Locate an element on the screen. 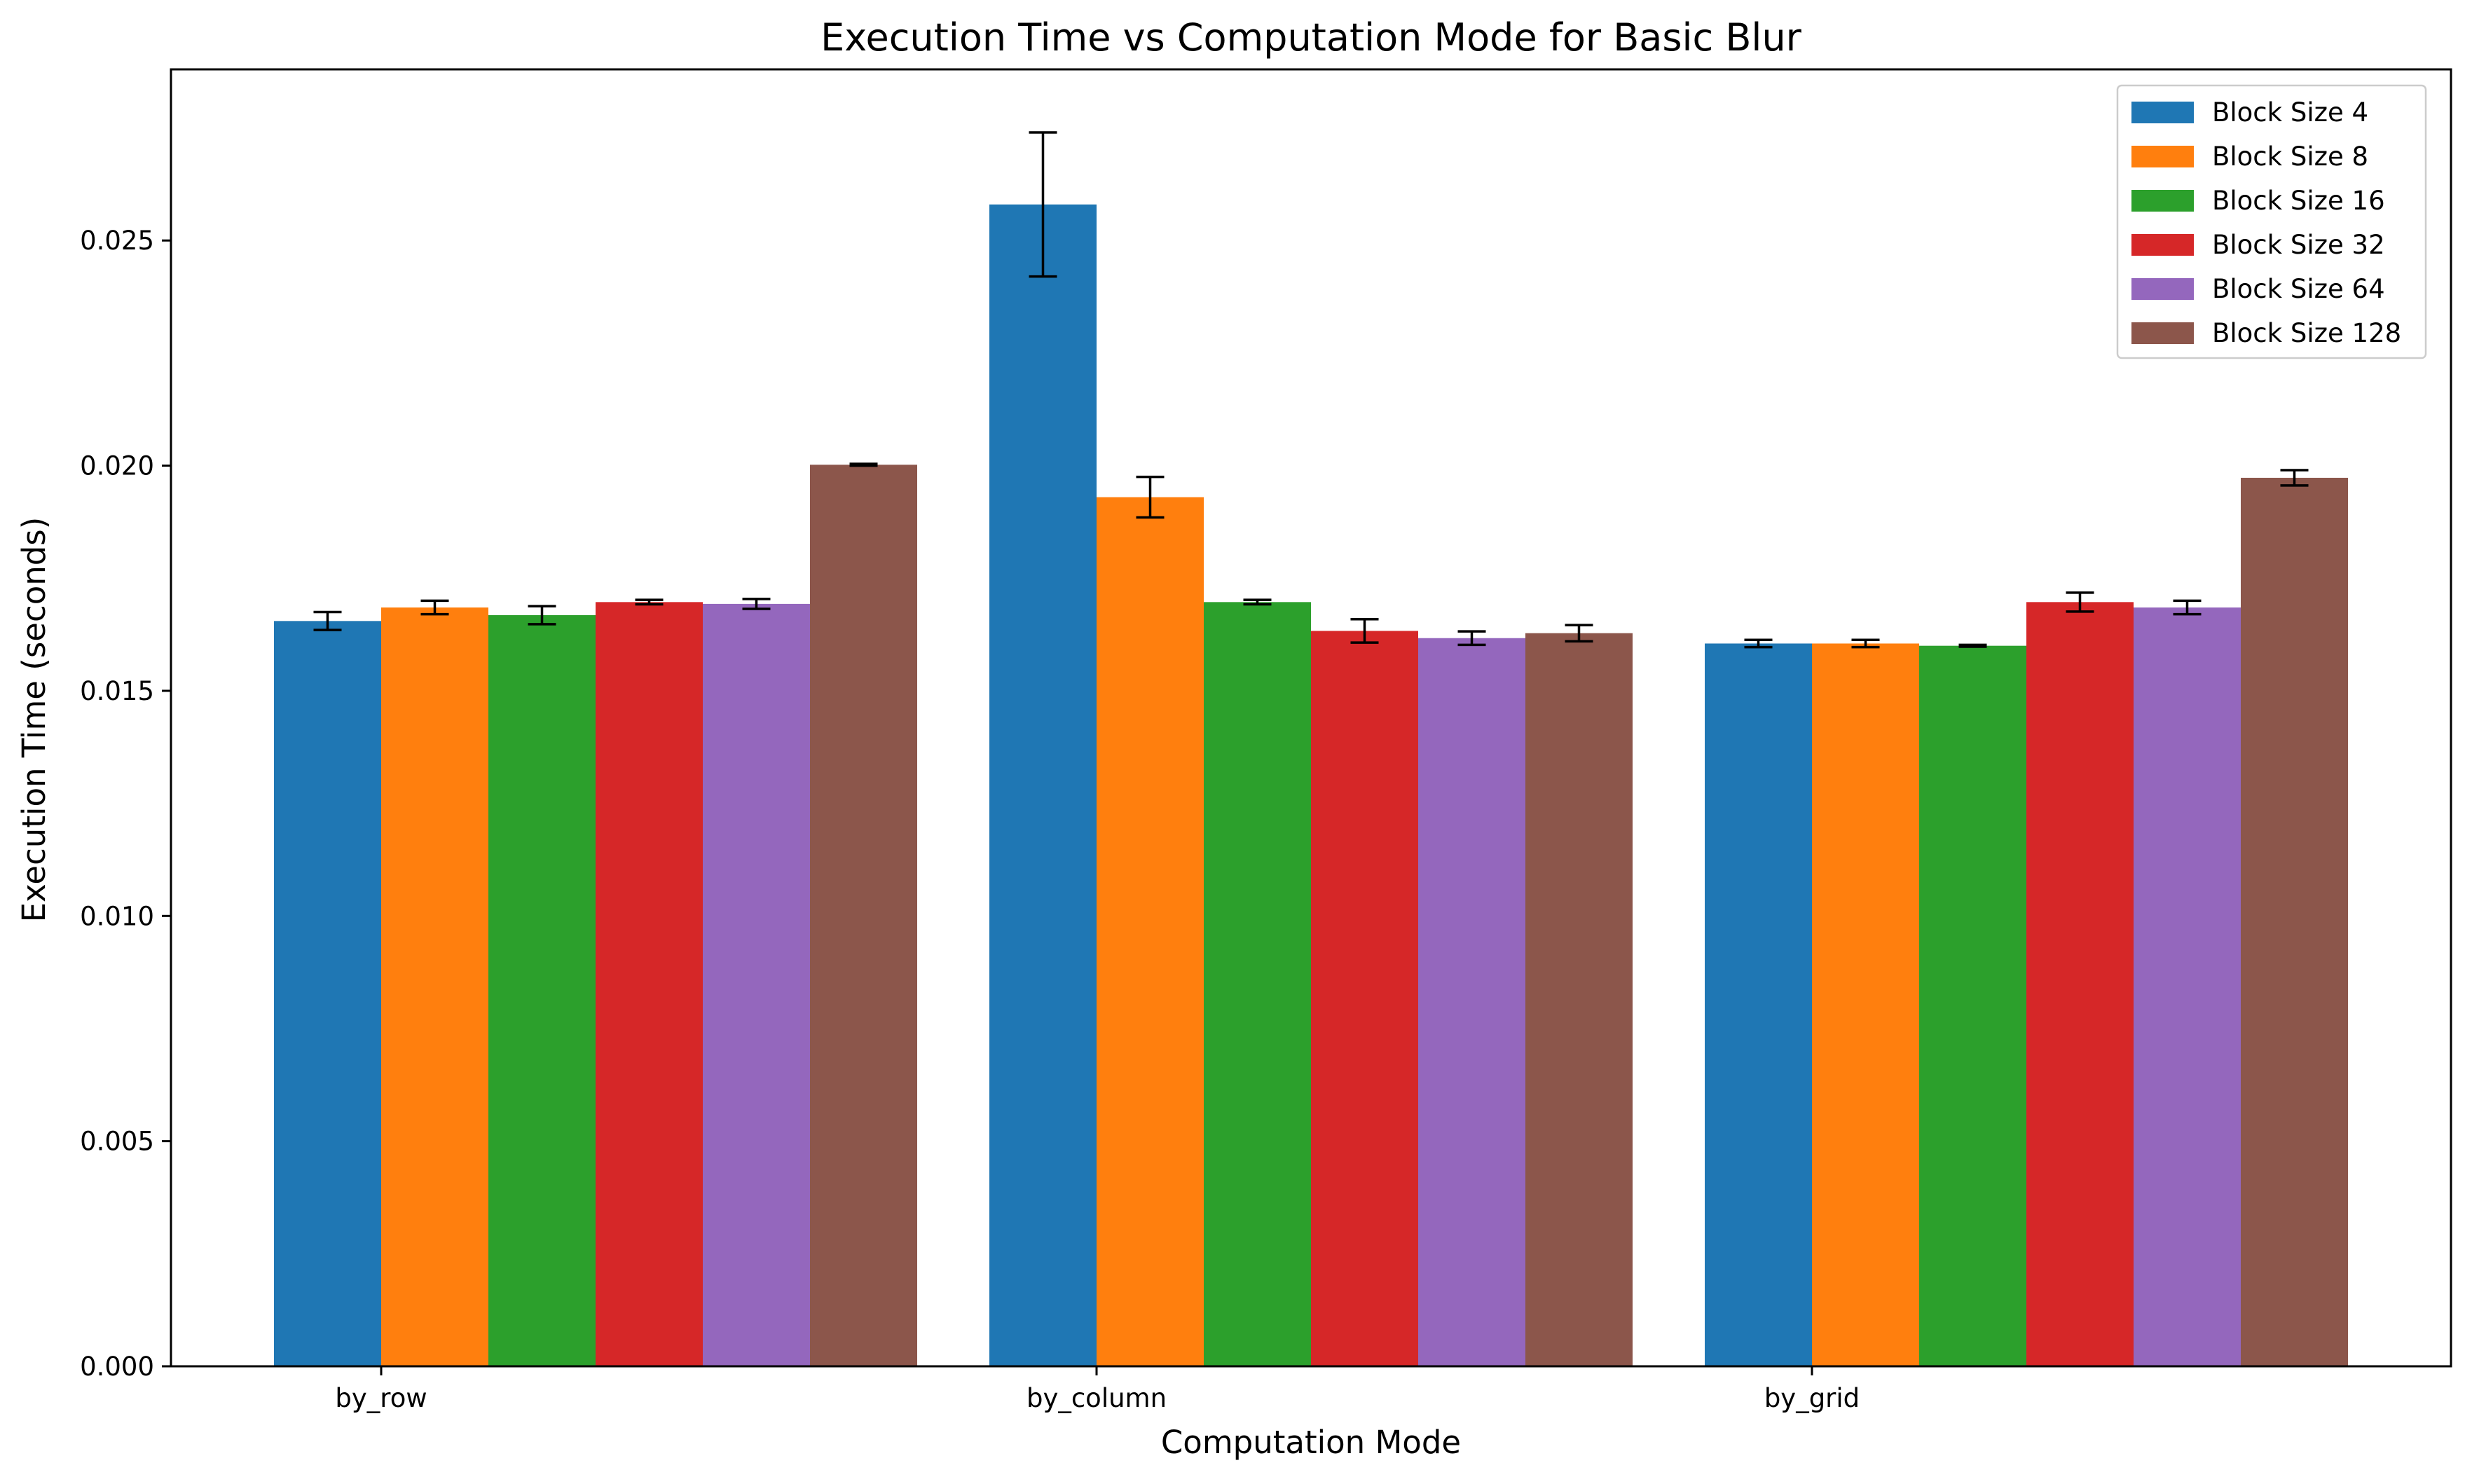 The width and height of the screenshot is (2472, 1484). legend-label: Block Size 128 is located at coordinates (2306, 333).